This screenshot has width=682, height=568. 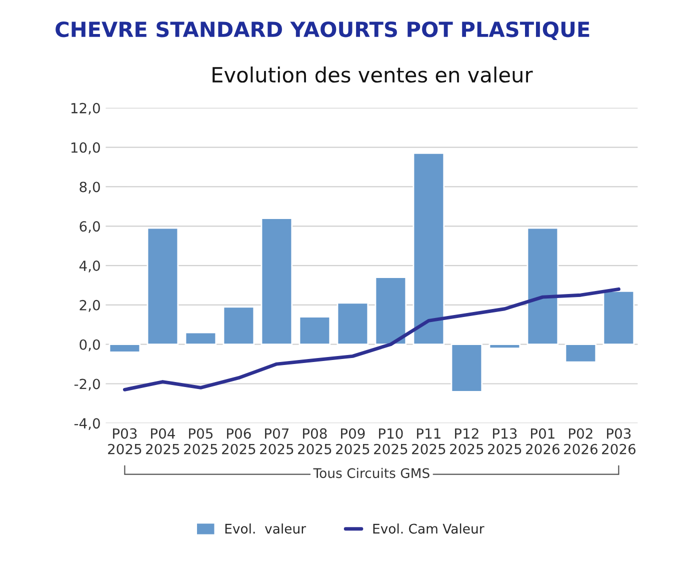 What do you see at coordinates (201, 441) in the screenshot?
I see `x-tick-label: P05 2025` at bounding box center [201, 441].